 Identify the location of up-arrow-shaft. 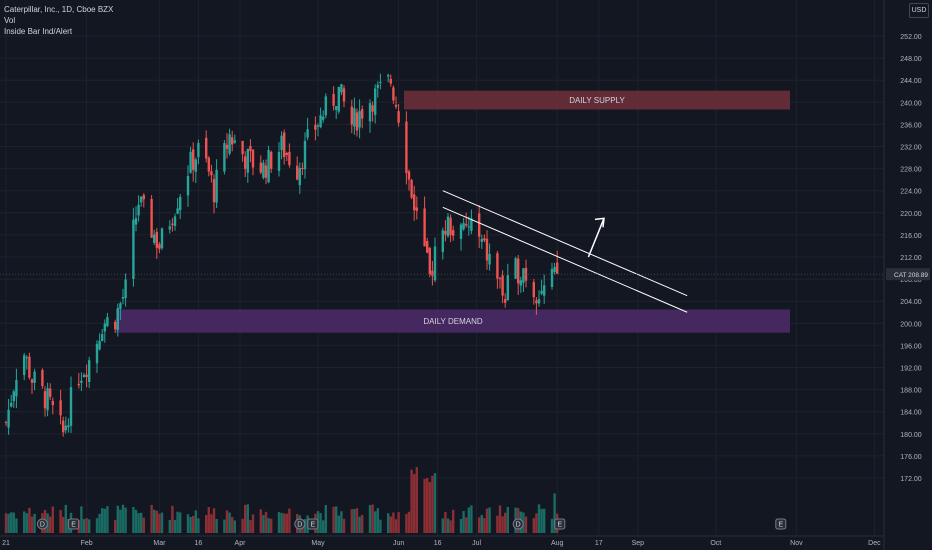
(596, 238).